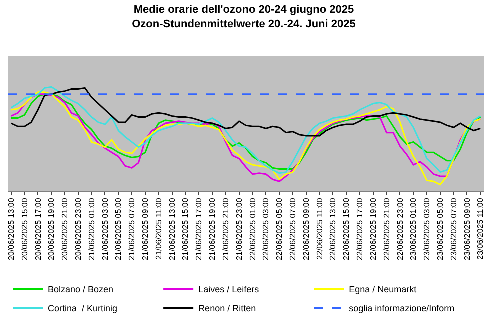 This screenshot has height=326, width=488. Describe the element at coordinates (105, 229) in the screenshot. I see `x-tick-label: 21/06/2025 03:00` at that location.